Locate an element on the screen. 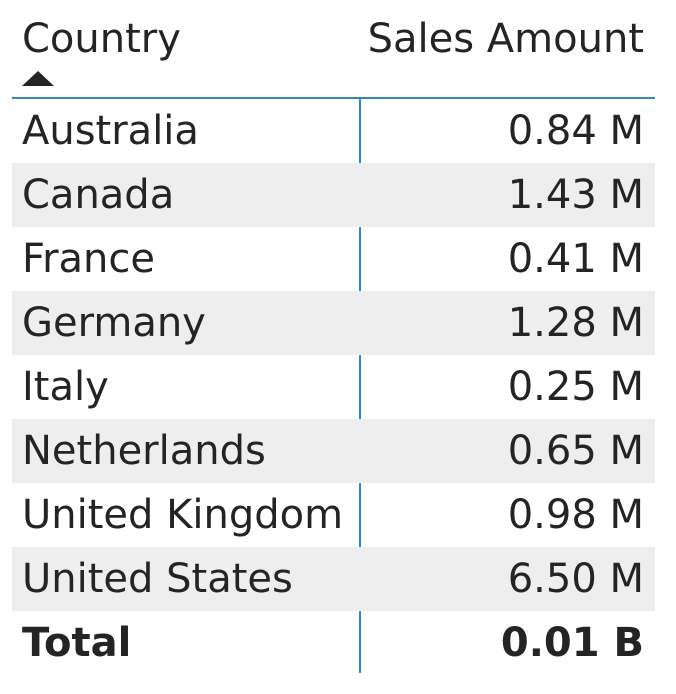 Image resolution: width=676 pixels, height=694 pixels. total-label: Total is located at coordinates (77, 643).